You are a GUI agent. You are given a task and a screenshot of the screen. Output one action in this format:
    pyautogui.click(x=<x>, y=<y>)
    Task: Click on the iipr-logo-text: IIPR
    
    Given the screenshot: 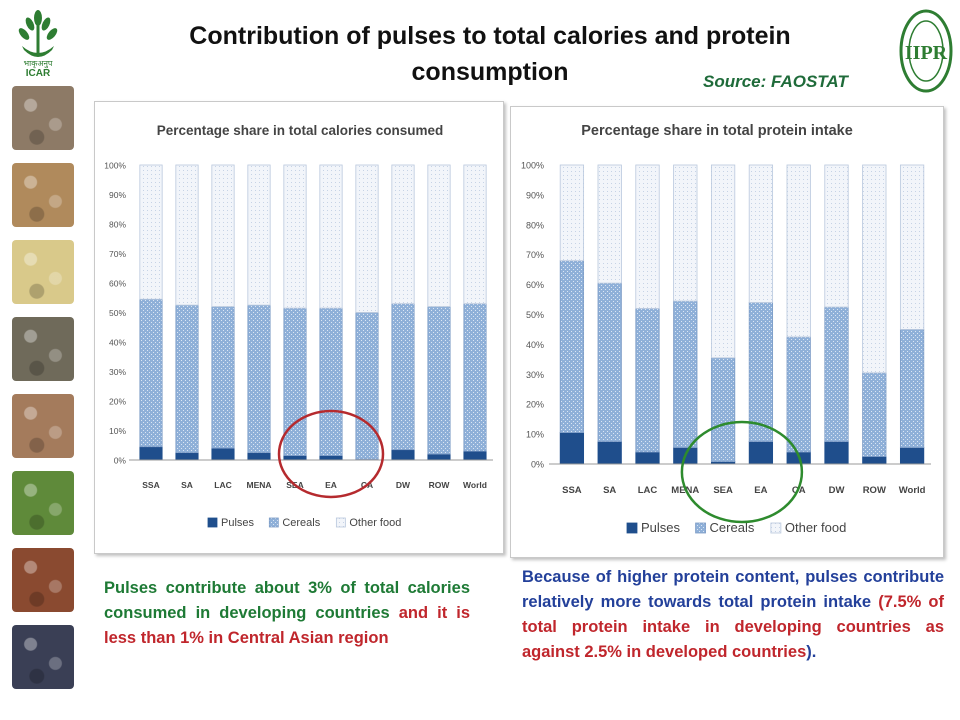 What is the action you would take?
    pyautogui.click(x=926, y=53)
    